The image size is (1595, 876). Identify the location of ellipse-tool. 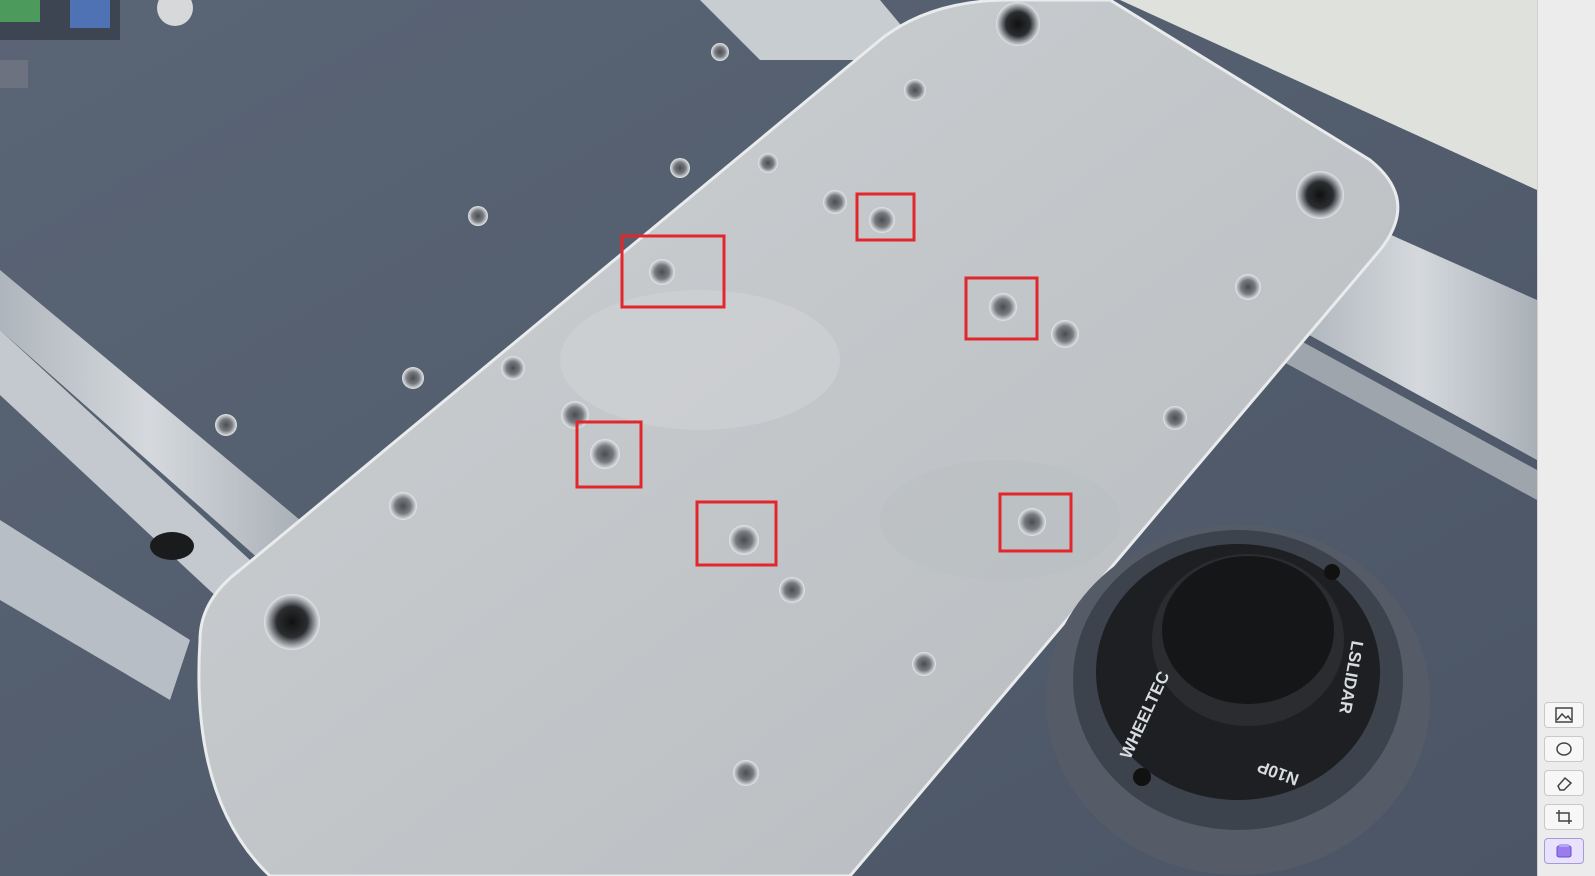
(1564, 749).